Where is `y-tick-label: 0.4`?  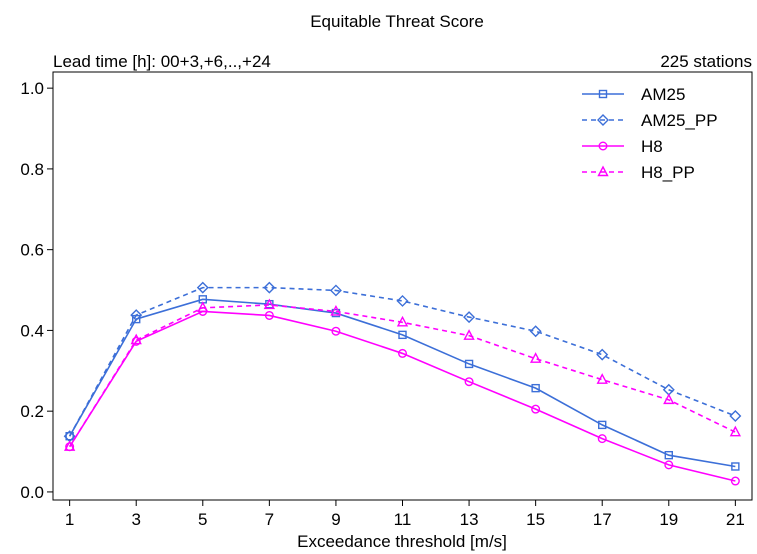
y-tick-label: 0.4 is located at coordinates (32, 330).